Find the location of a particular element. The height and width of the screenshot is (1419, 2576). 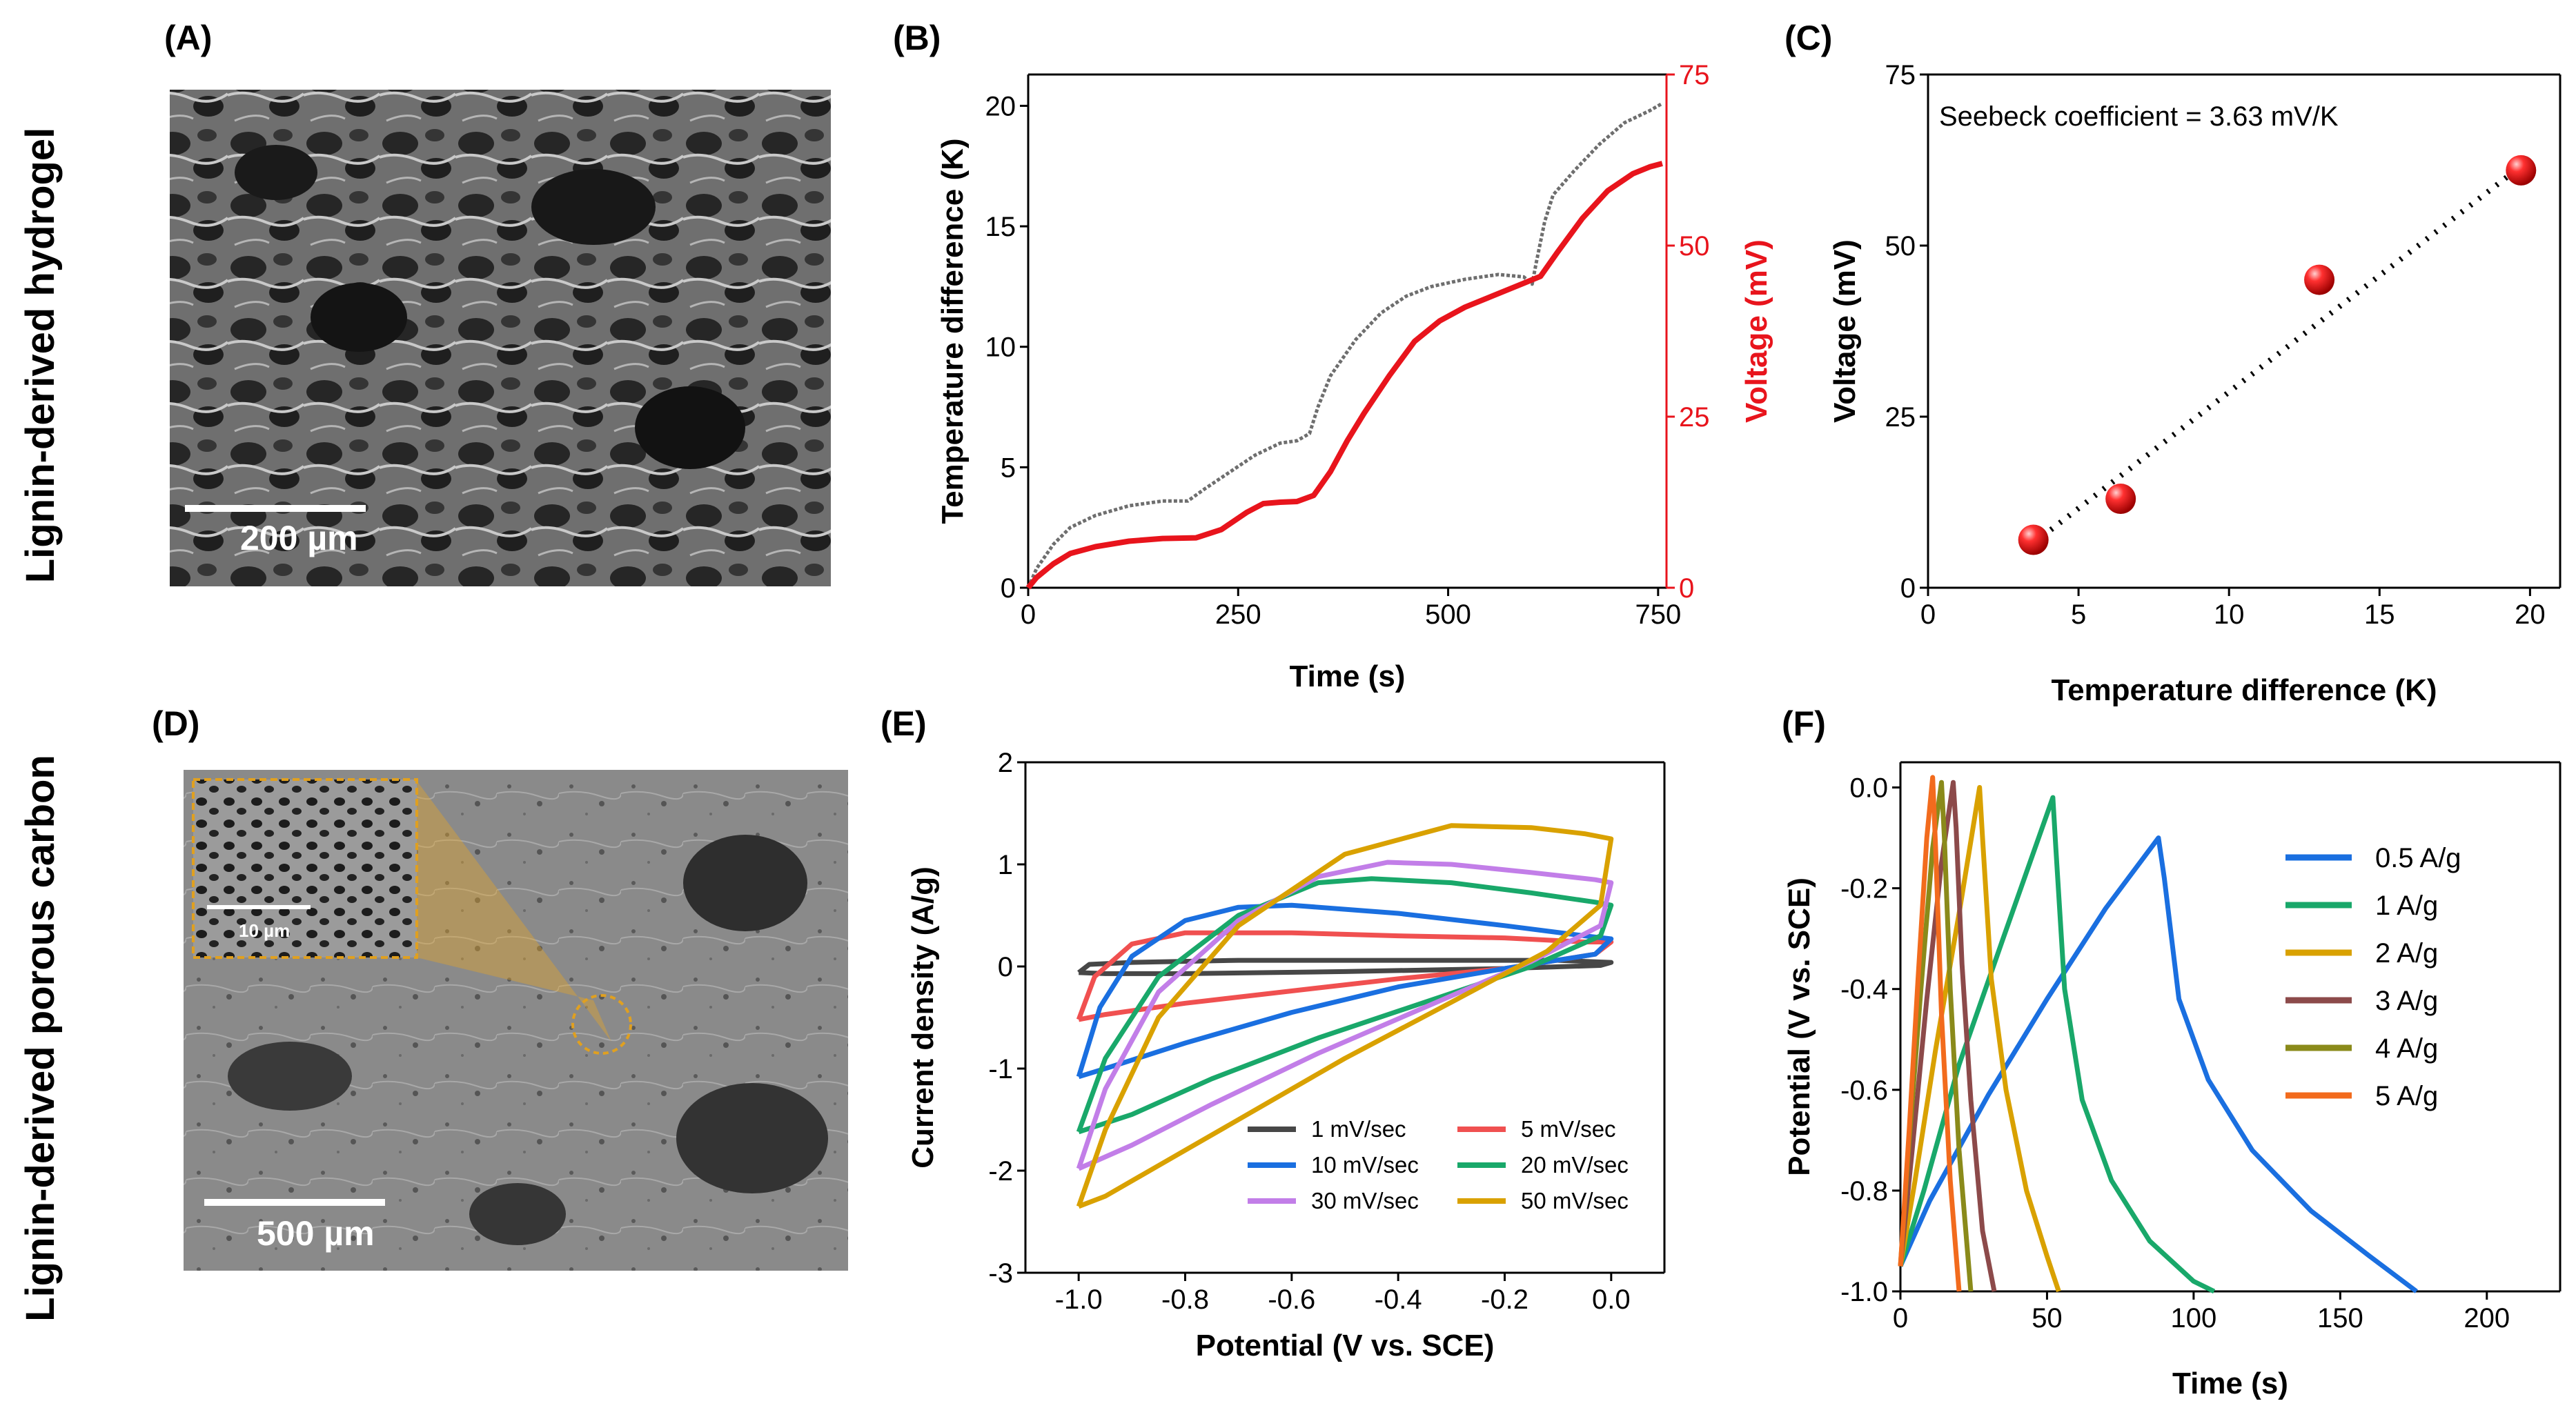

legend-label: 1 mV/sec is located at coordinates (1358, 1129).